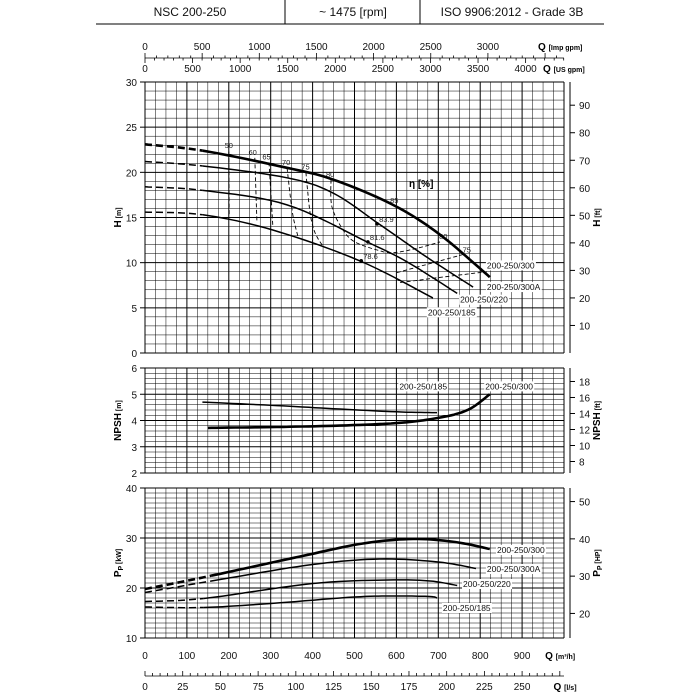  I want to click on efficiency-label: 65, so click(266, 157).